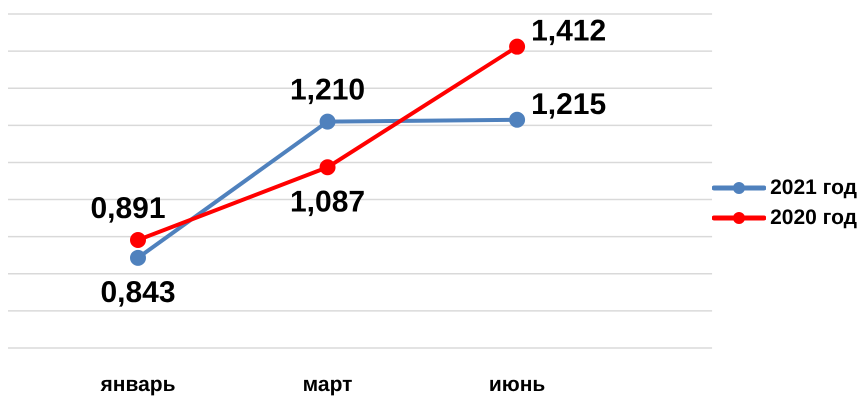 The image size is (865, 406). I want to click on data-label: 1,087, so click(328, 201).